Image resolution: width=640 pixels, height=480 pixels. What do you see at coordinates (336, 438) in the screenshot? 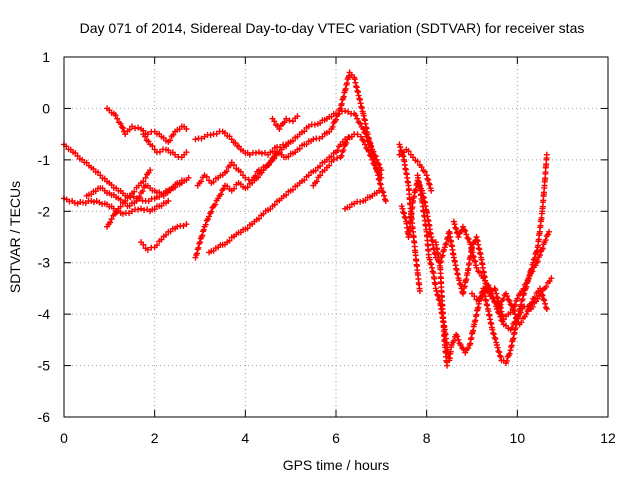
I see `x-tick-label: 6` at bounding box center [336, 438].